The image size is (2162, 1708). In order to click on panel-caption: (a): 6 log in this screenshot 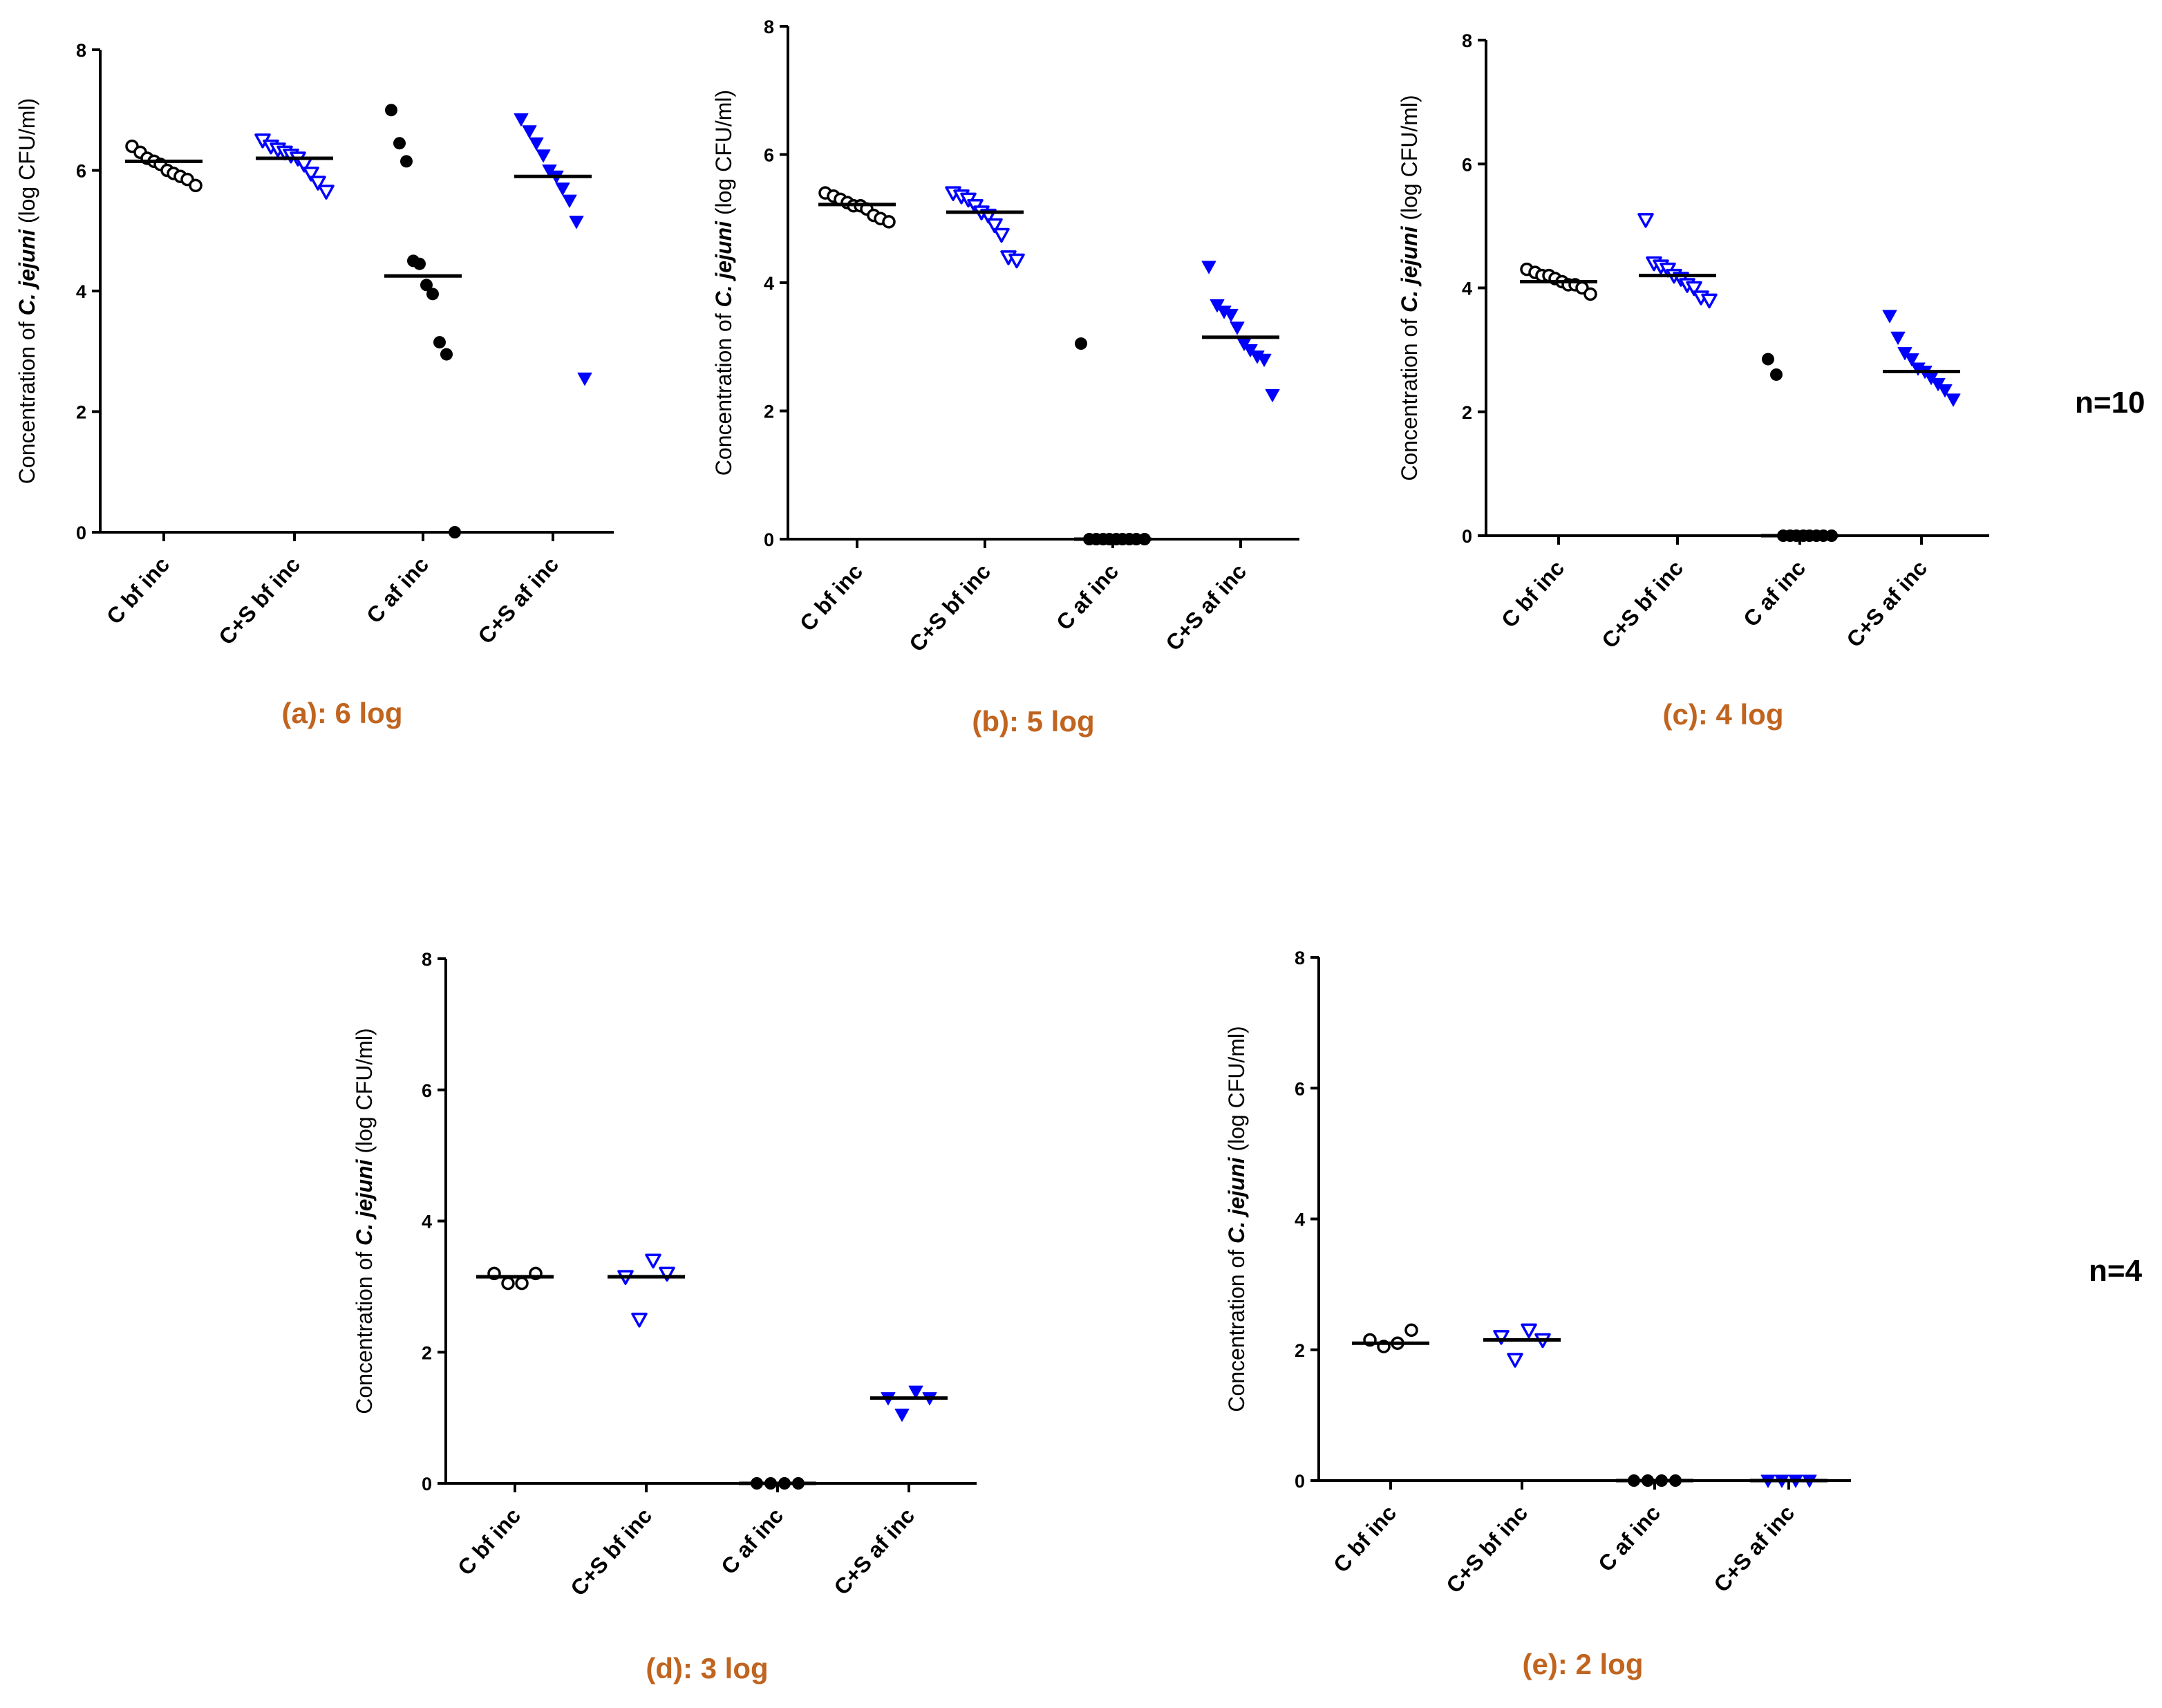, I will do `click(342, 713)`.